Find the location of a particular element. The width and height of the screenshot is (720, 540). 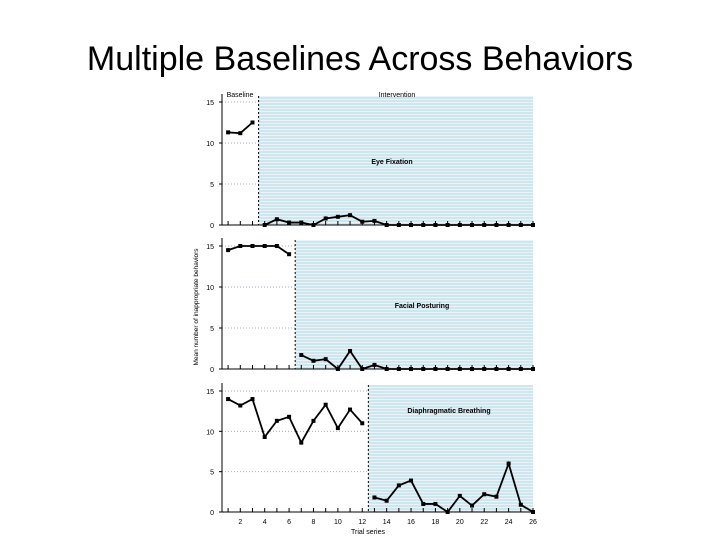

x-tick-label: 12 is located at coordinates (362, 522).